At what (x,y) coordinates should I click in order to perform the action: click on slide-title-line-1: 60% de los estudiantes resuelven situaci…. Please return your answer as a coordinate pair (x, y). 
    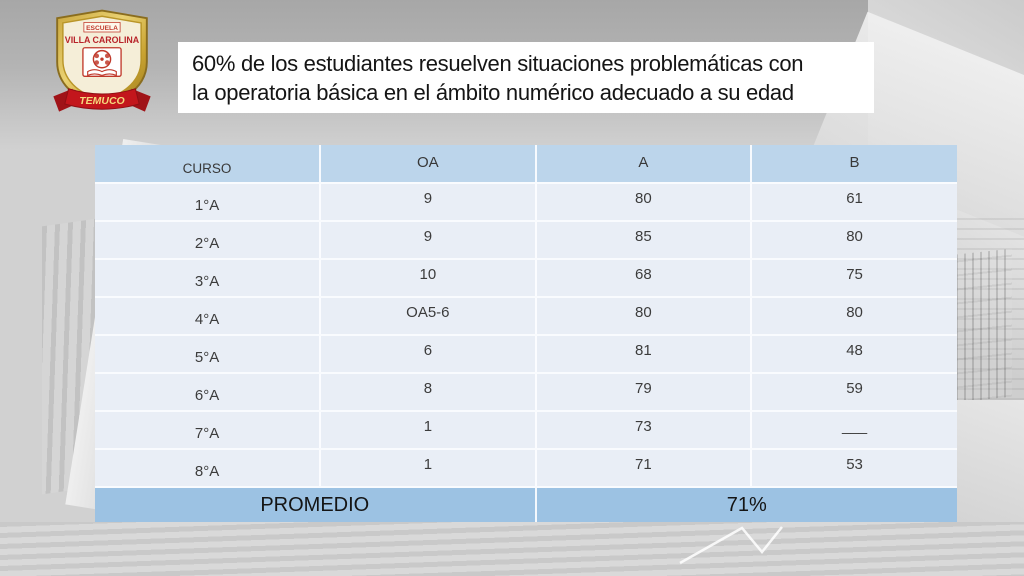
    Looking at the image, I should click on (498, 63).